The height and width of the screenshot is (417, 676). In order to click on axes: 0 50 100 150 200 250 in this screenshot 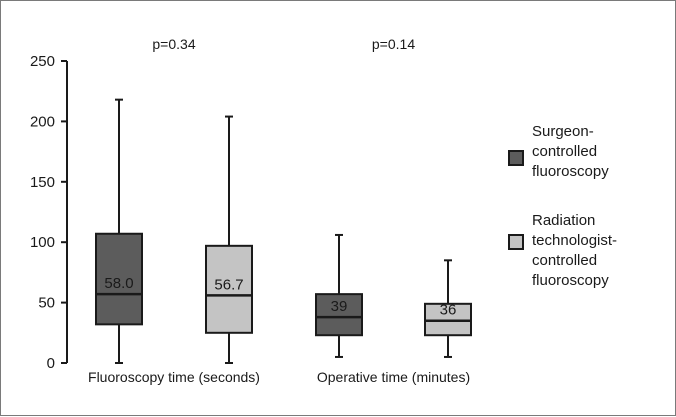, I will do `click(49, 212)`.